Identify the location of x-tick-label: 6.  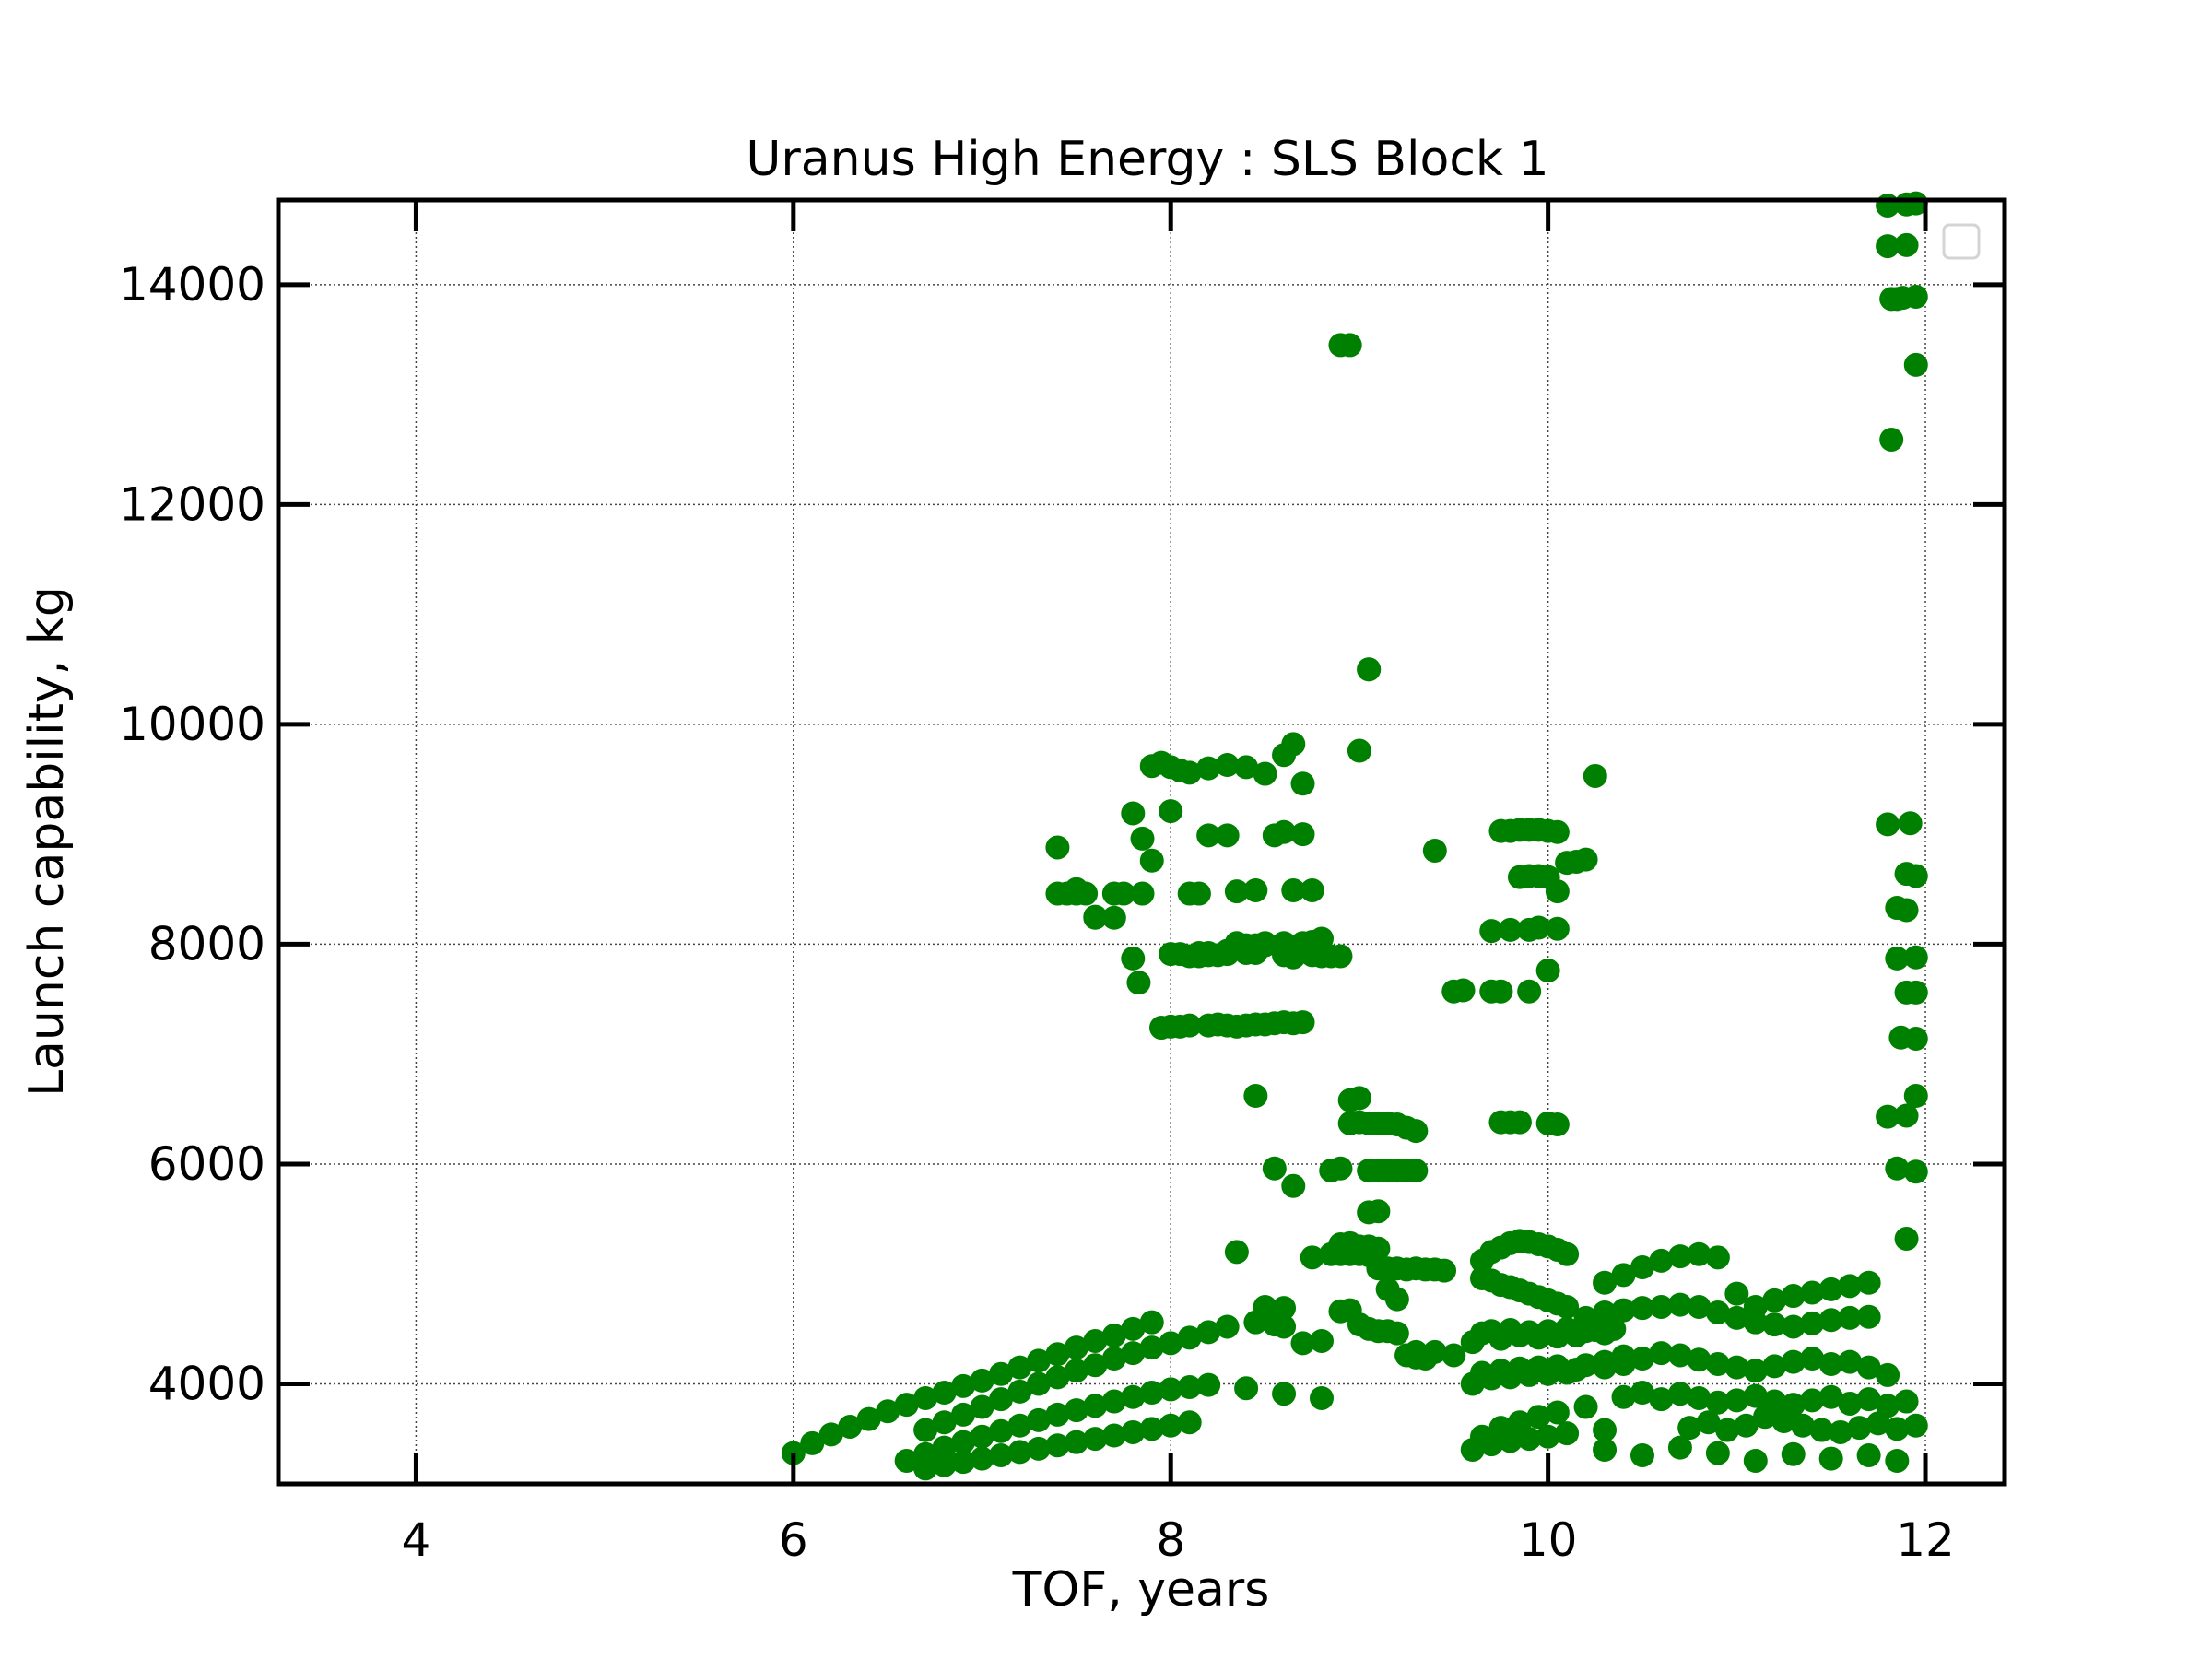
(793, 1540).